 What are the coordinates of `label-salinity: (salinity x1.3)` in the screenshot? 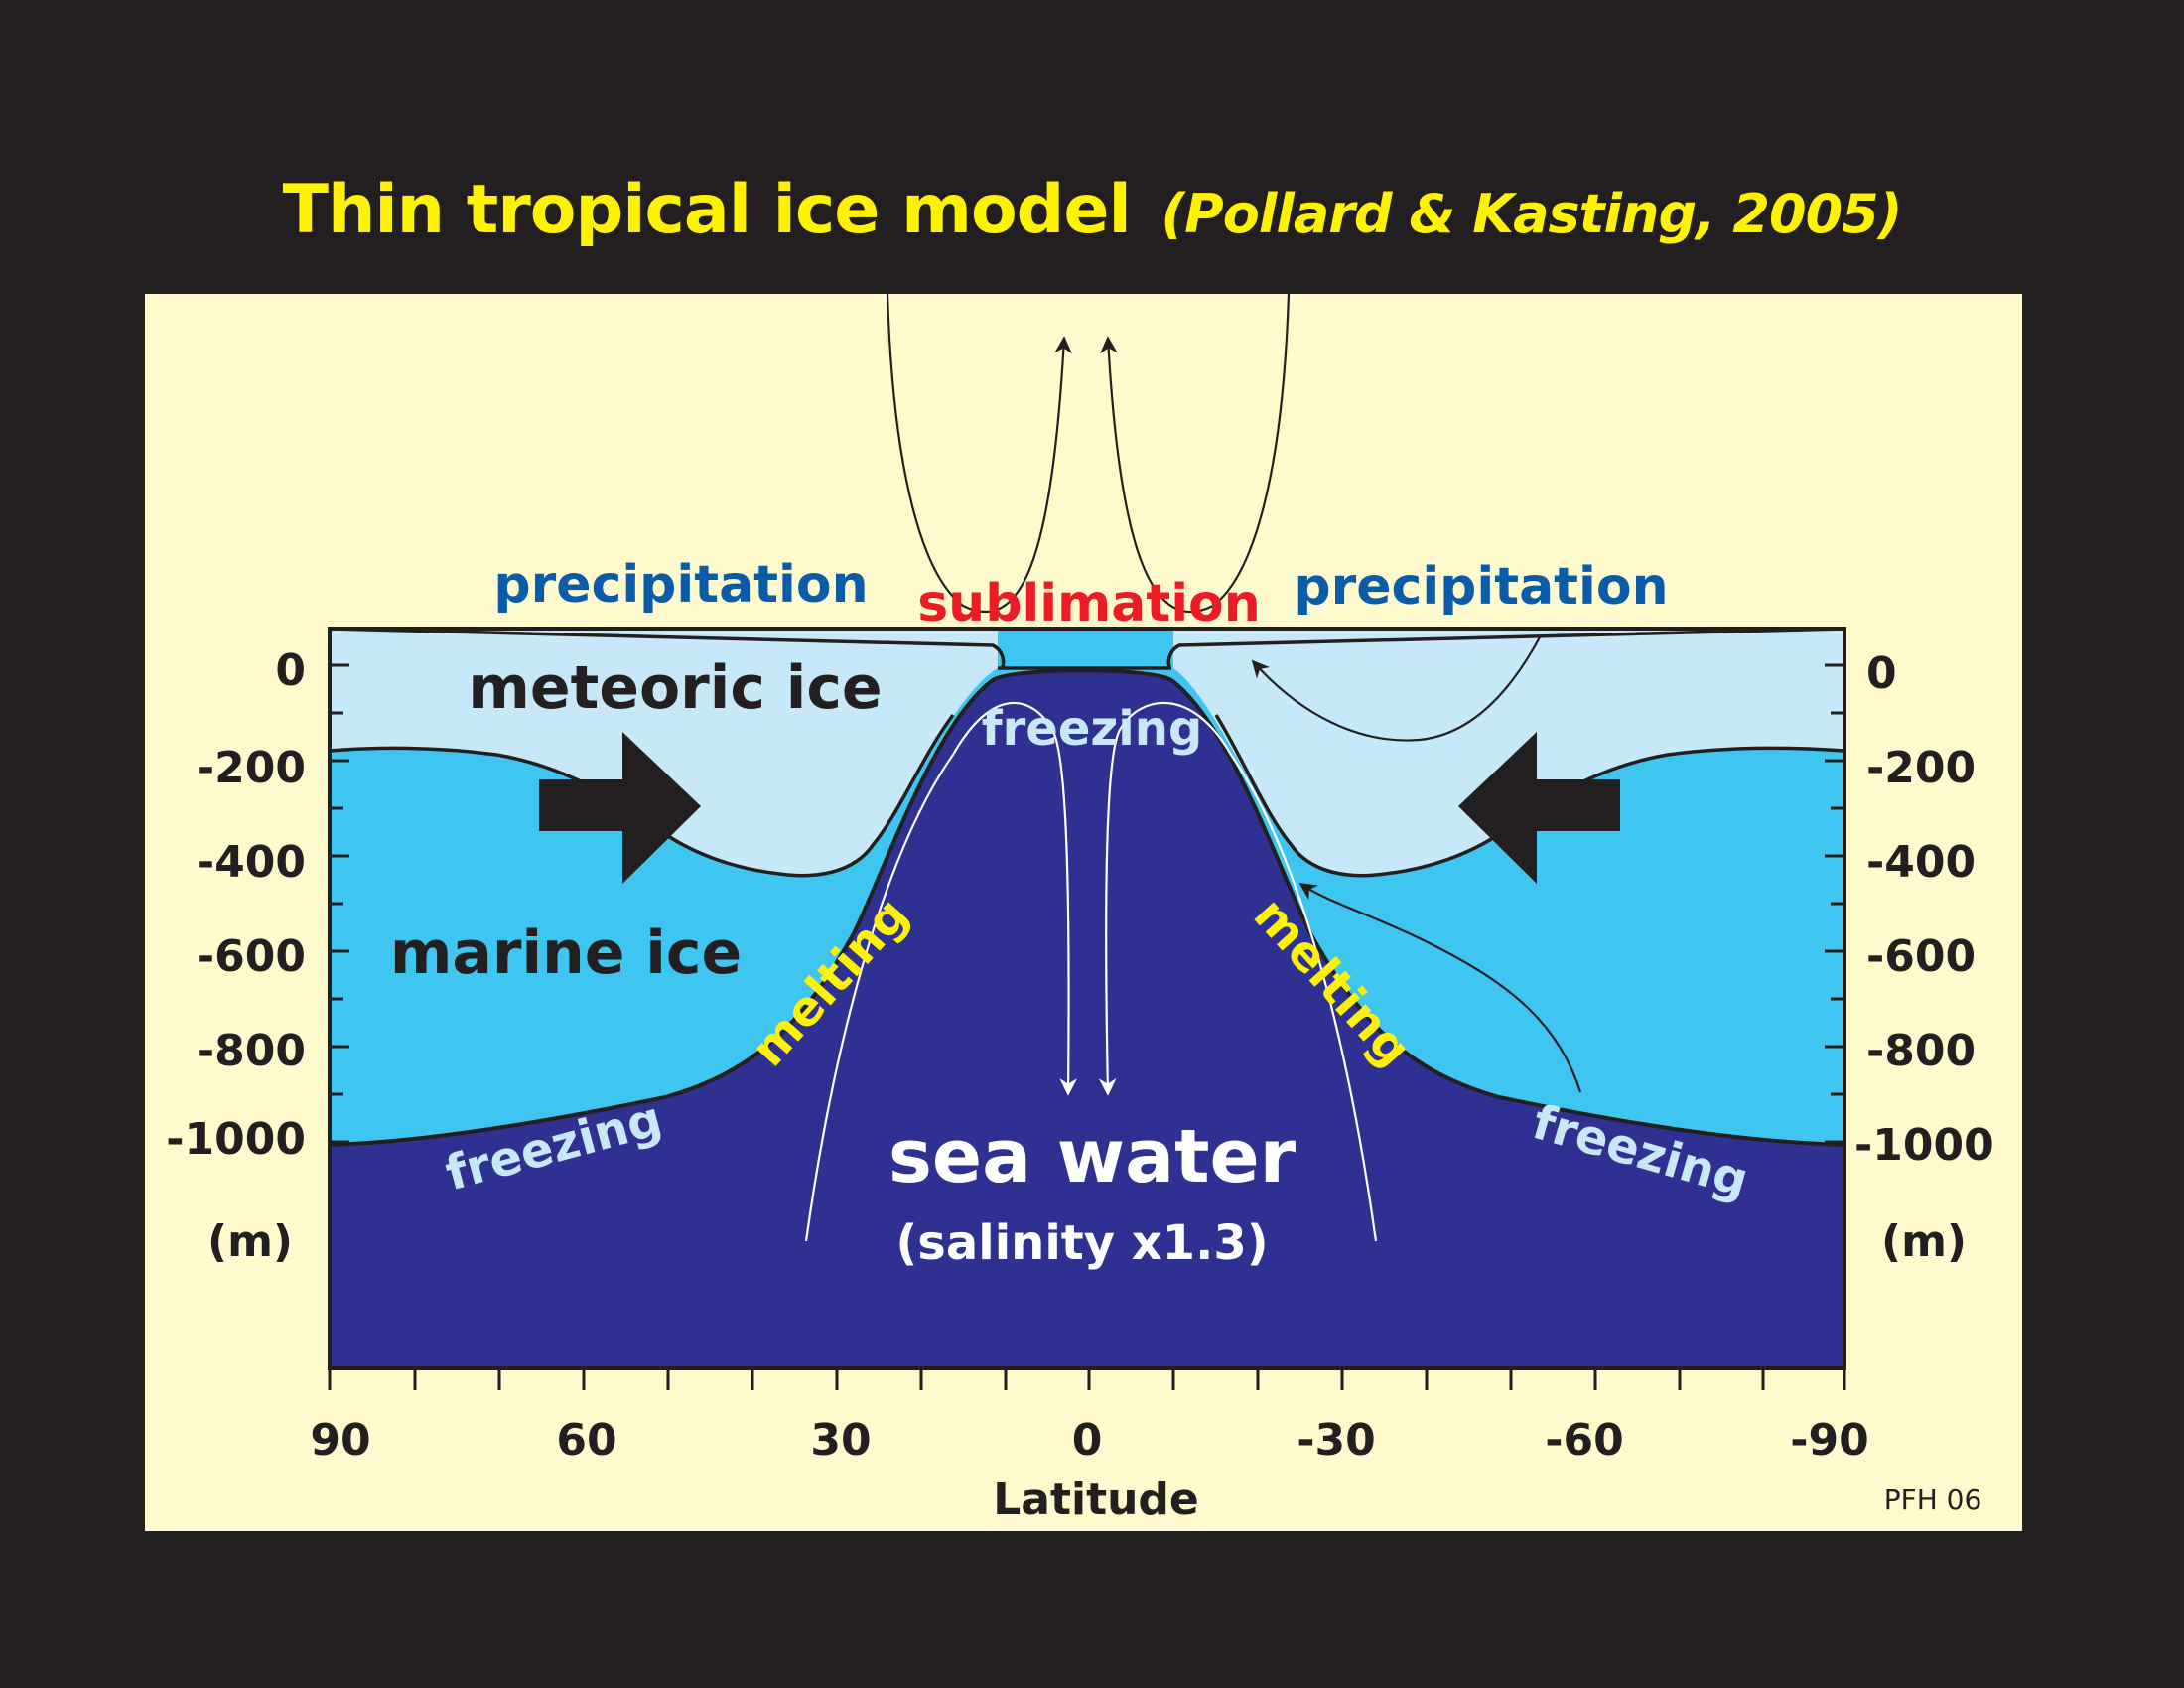 It's located at (1081, 1243).